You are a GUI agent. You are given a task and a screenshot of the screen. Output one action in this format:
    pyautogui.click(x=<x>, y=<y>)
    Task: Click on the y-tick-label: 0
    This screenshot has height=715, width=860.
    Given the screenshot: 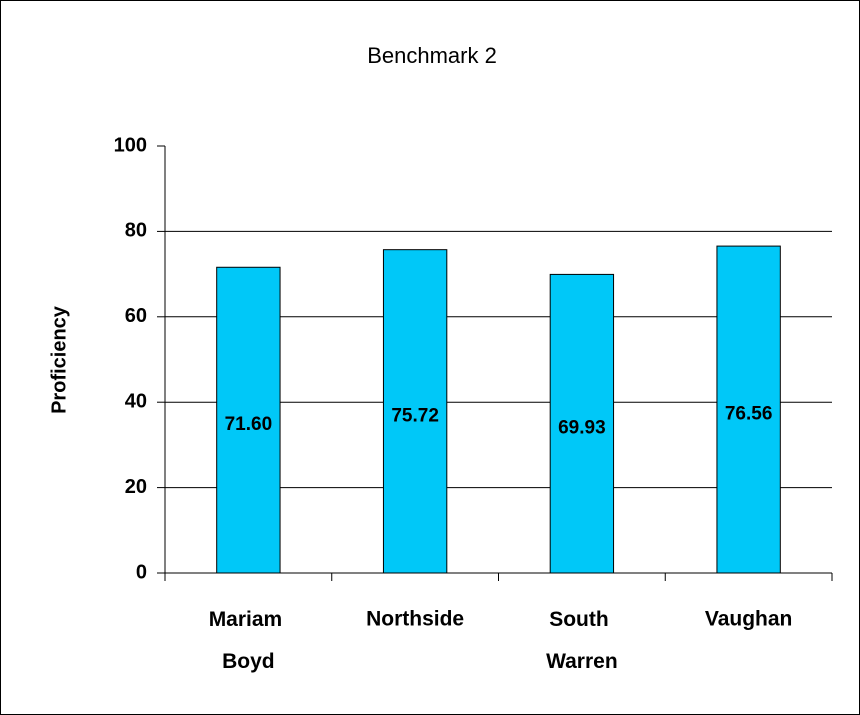 What is the action you would take?
    pyautogui.click(x=141, y=572)
    